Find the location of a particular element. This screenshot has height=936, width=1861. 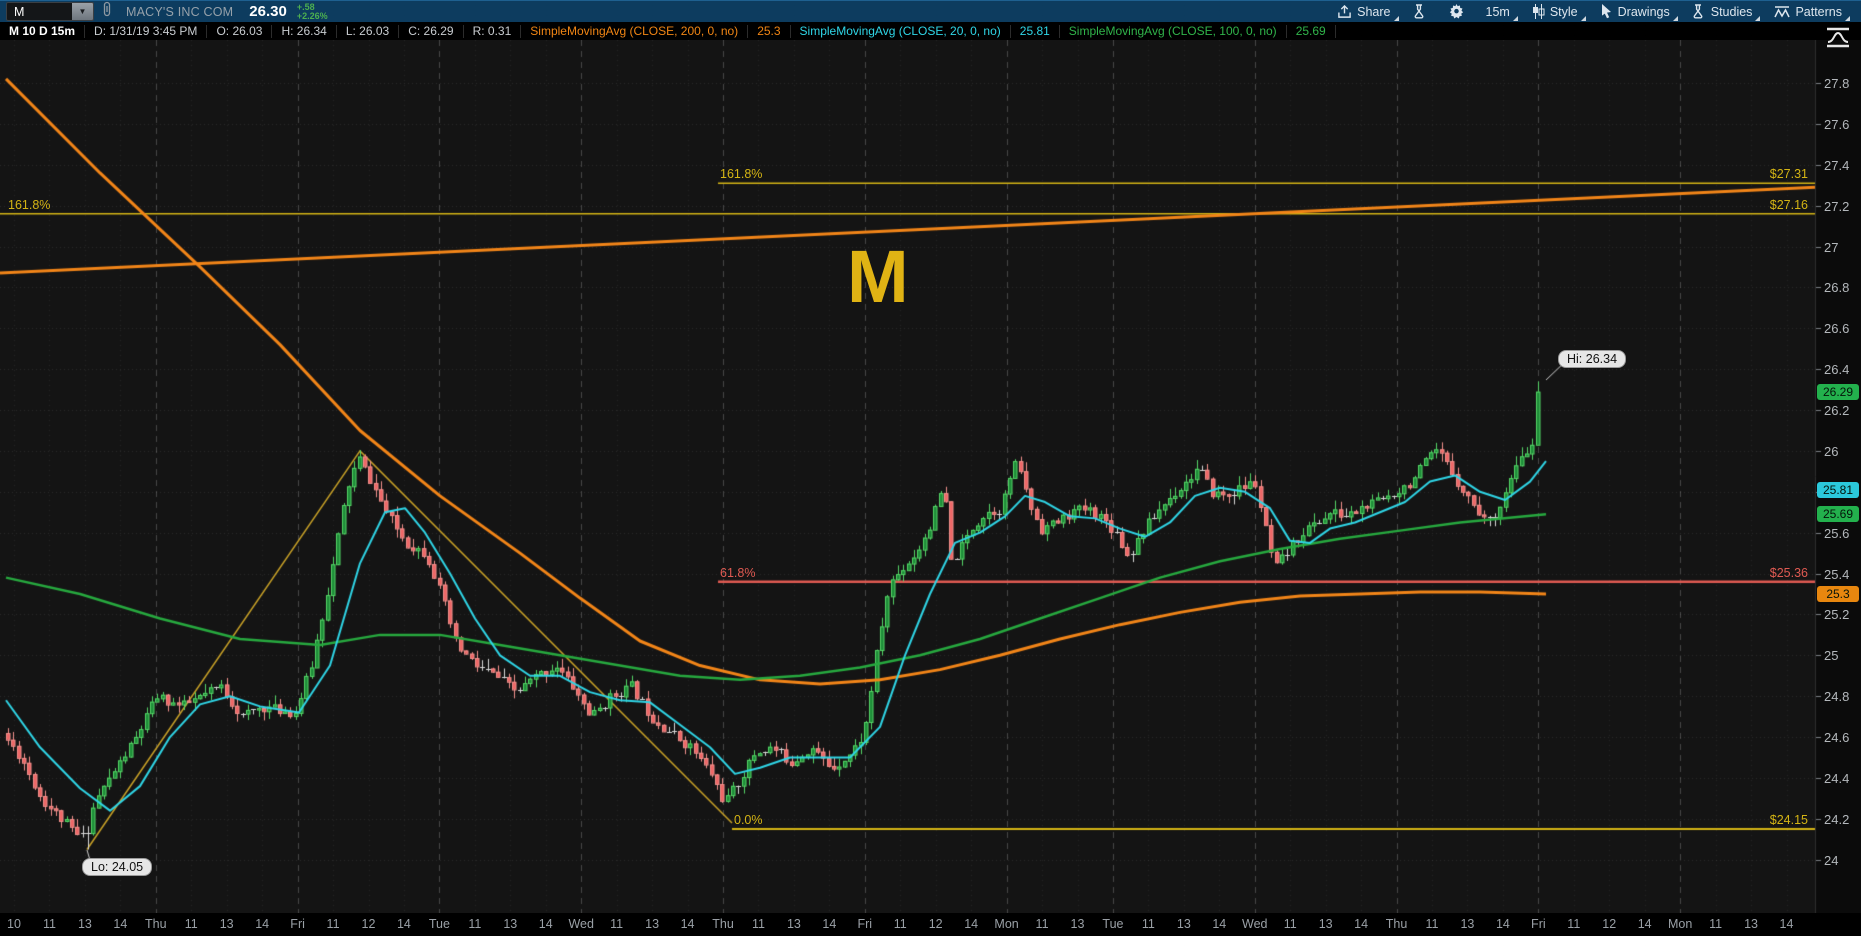

toolbar-button-label: 15m is located at coordinates (1497, 11).